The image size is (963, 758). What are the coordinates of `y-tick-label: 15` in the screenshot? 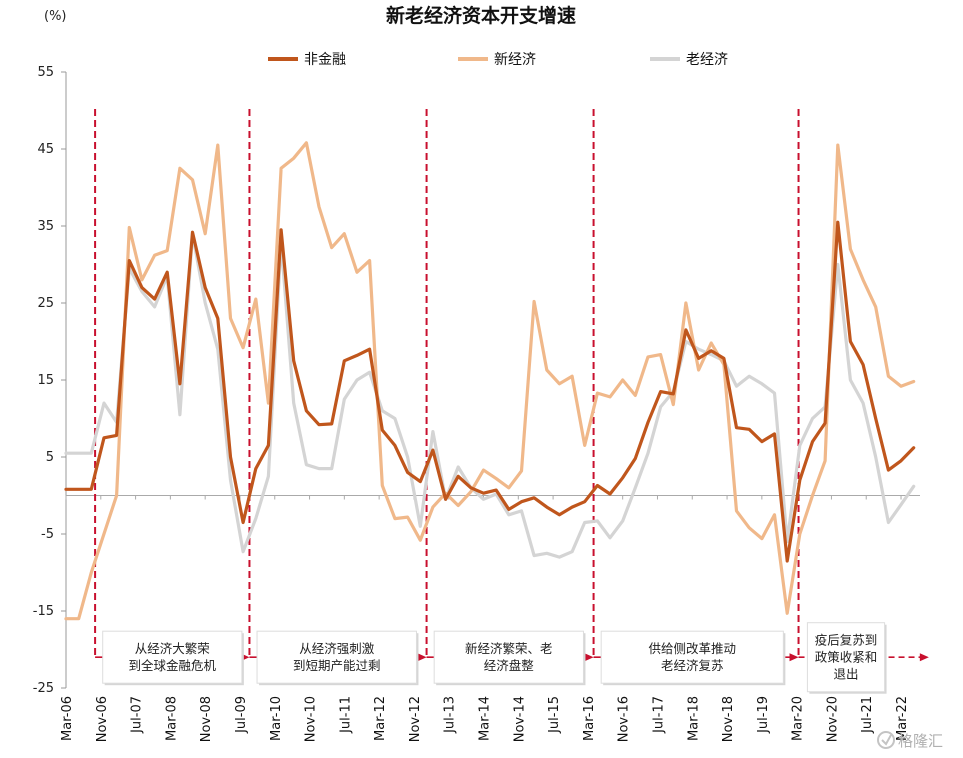 It's located at (45, 380).